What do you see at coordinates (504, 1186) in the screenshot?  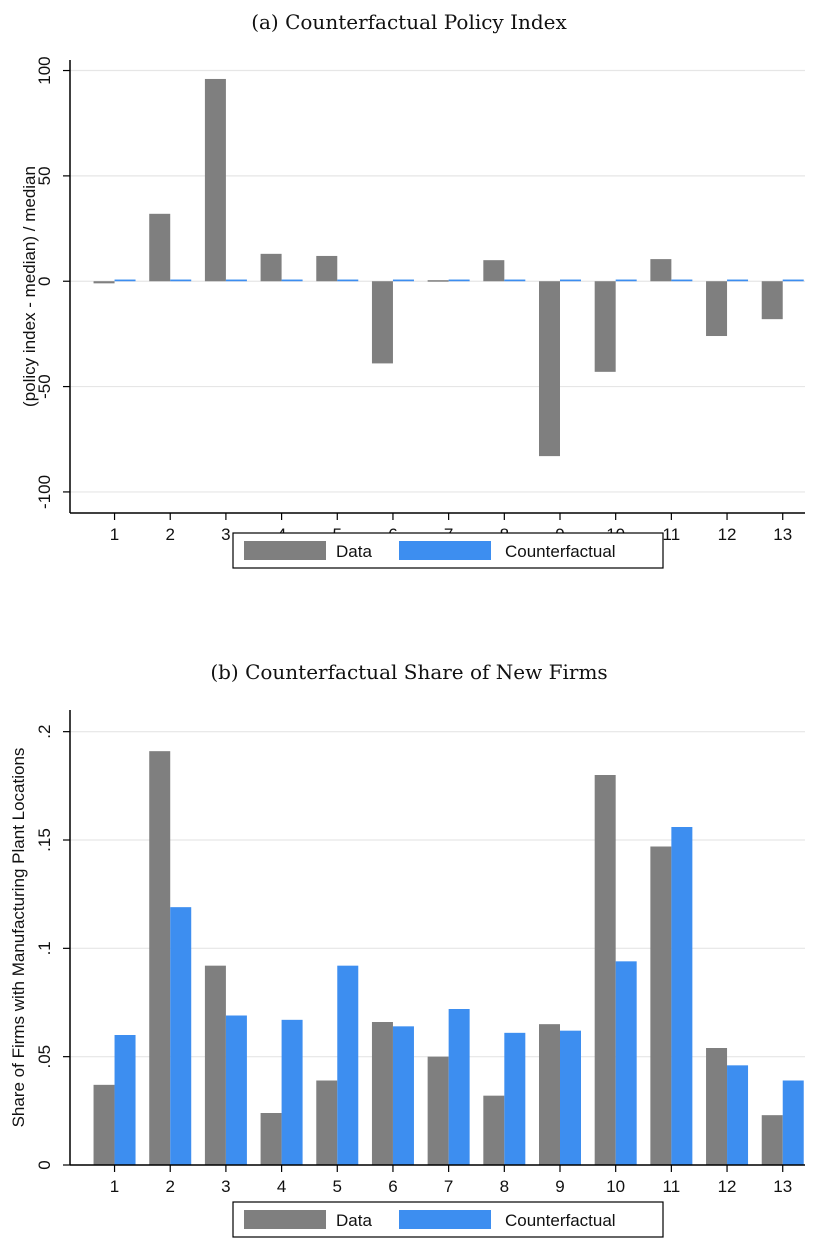 I see `x-tick-label: 8` at bounding box center [504, 1186].